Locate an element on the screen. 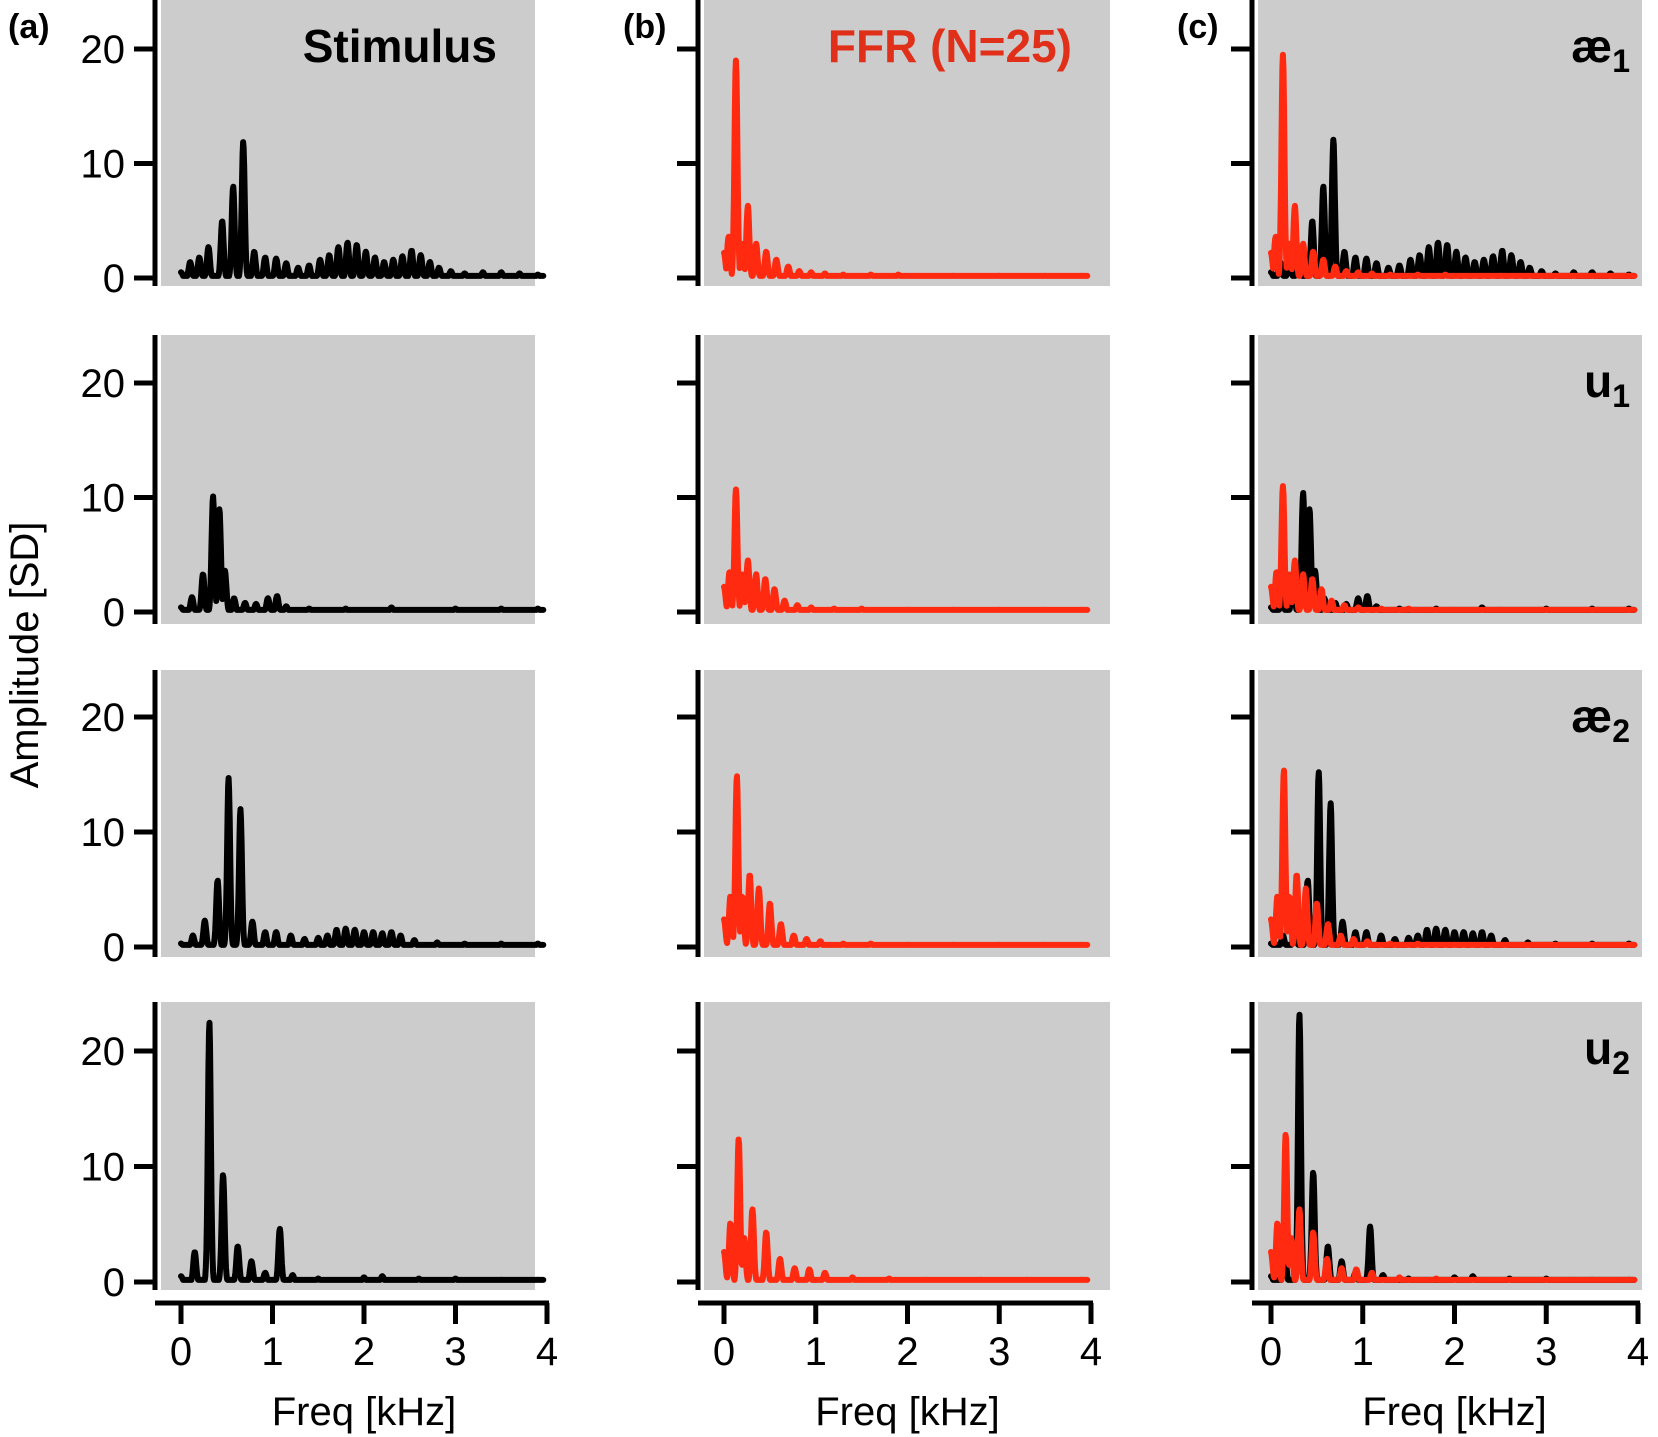  panel-a-row-1: 0 10 20 is located at coordinates (314, 150).